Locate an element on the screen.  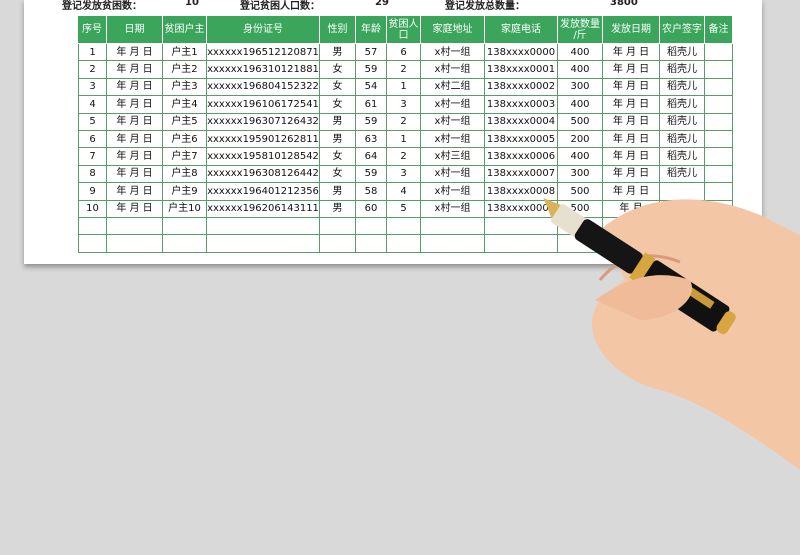
table-cell: 8 is located at coordinates (92, 174).